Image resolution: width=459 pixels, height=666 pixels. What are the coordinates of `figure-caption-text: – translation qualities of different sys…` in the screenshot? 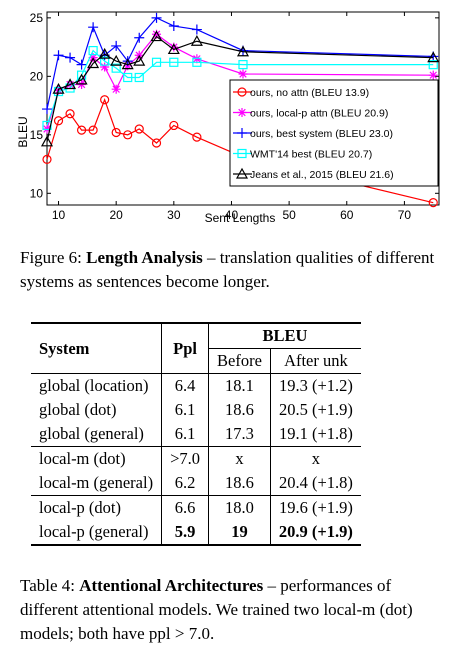 It's located at (227, 269).